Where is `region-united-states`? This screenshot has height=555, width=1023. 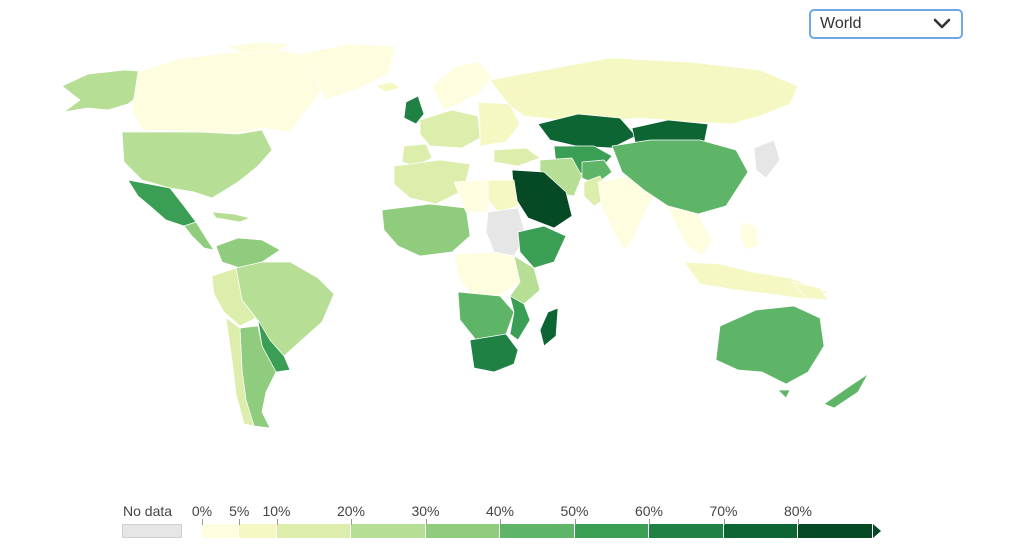
region-united-states is located at coordinates (197, 164).